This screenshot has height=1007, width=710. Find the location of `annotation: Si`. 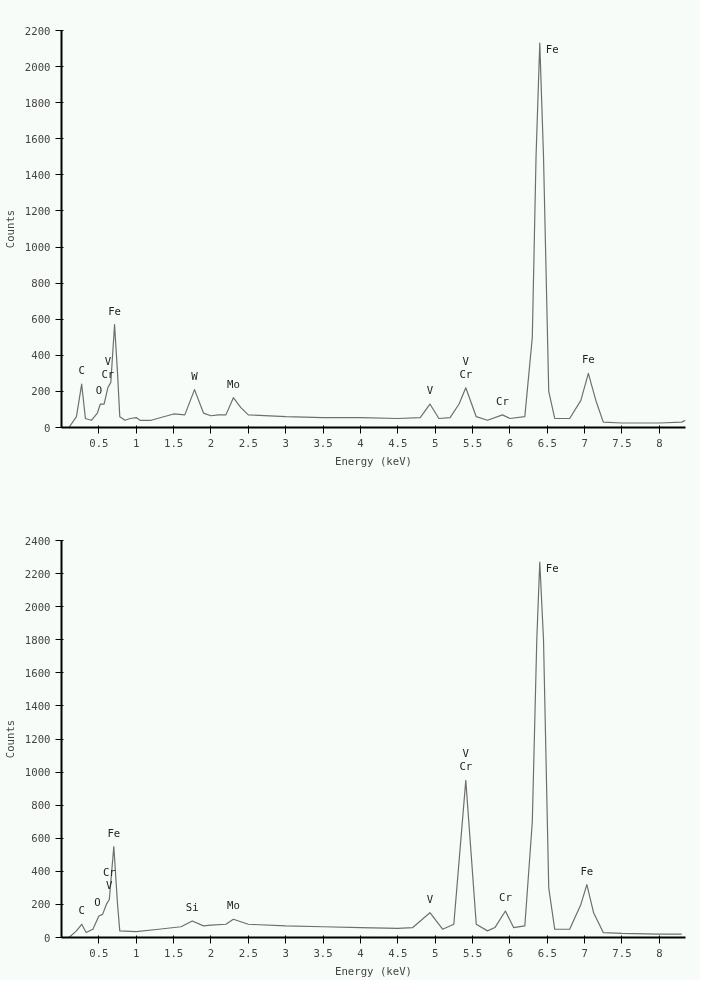

annotation: Si is located at coordinates (192, 907).